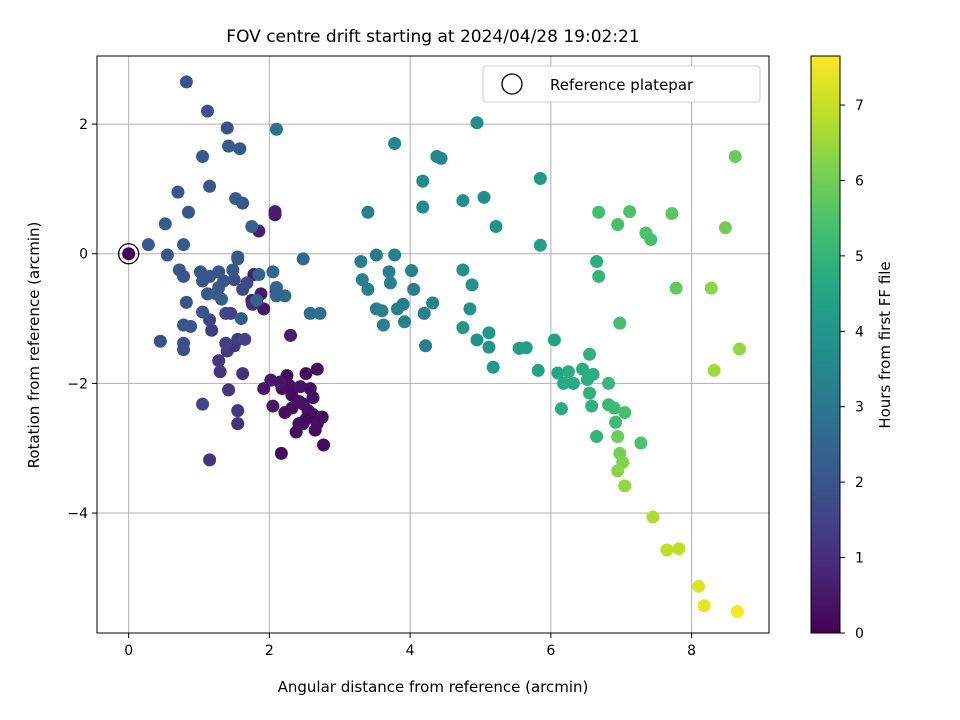  I want to click on y-tick-label: −4, so click(77, 514).